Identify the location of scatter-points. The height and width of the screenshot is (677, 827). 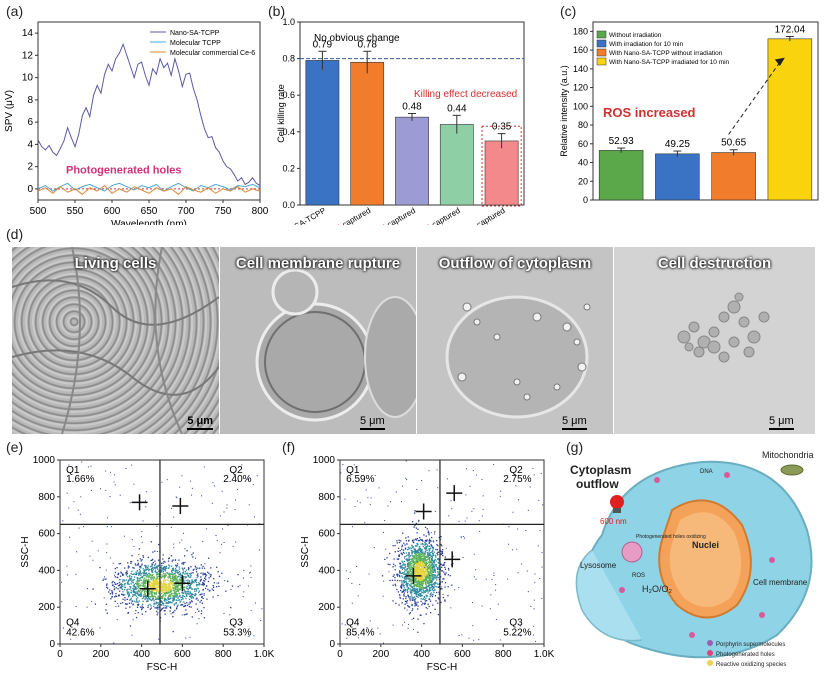
(163, 552).